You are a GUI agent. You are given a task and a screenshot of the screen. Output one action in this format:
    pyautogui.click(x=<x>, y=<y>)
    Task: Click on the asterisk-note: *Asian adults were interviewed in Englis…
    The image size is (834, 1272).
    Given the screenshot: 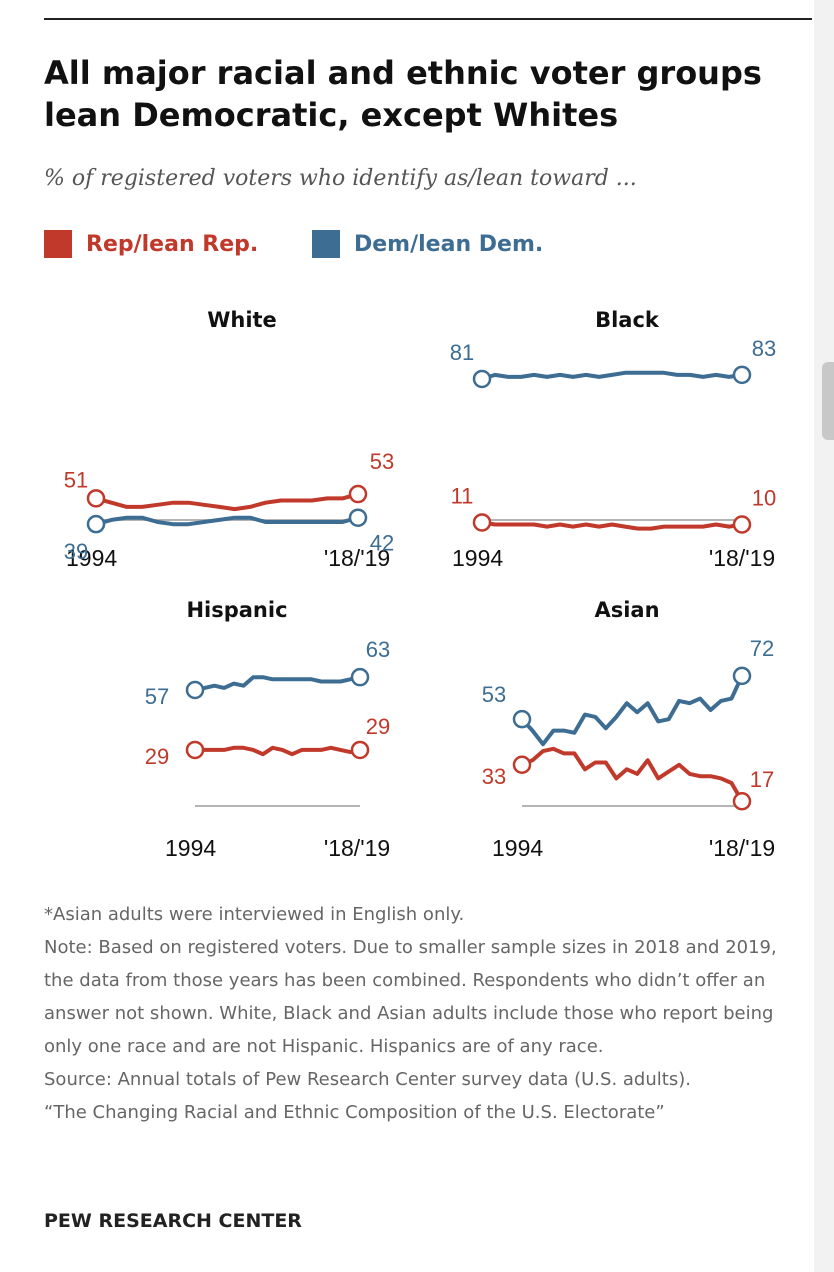 What is the action you would take?
    pyautogui.click(x=254, y=914)
    